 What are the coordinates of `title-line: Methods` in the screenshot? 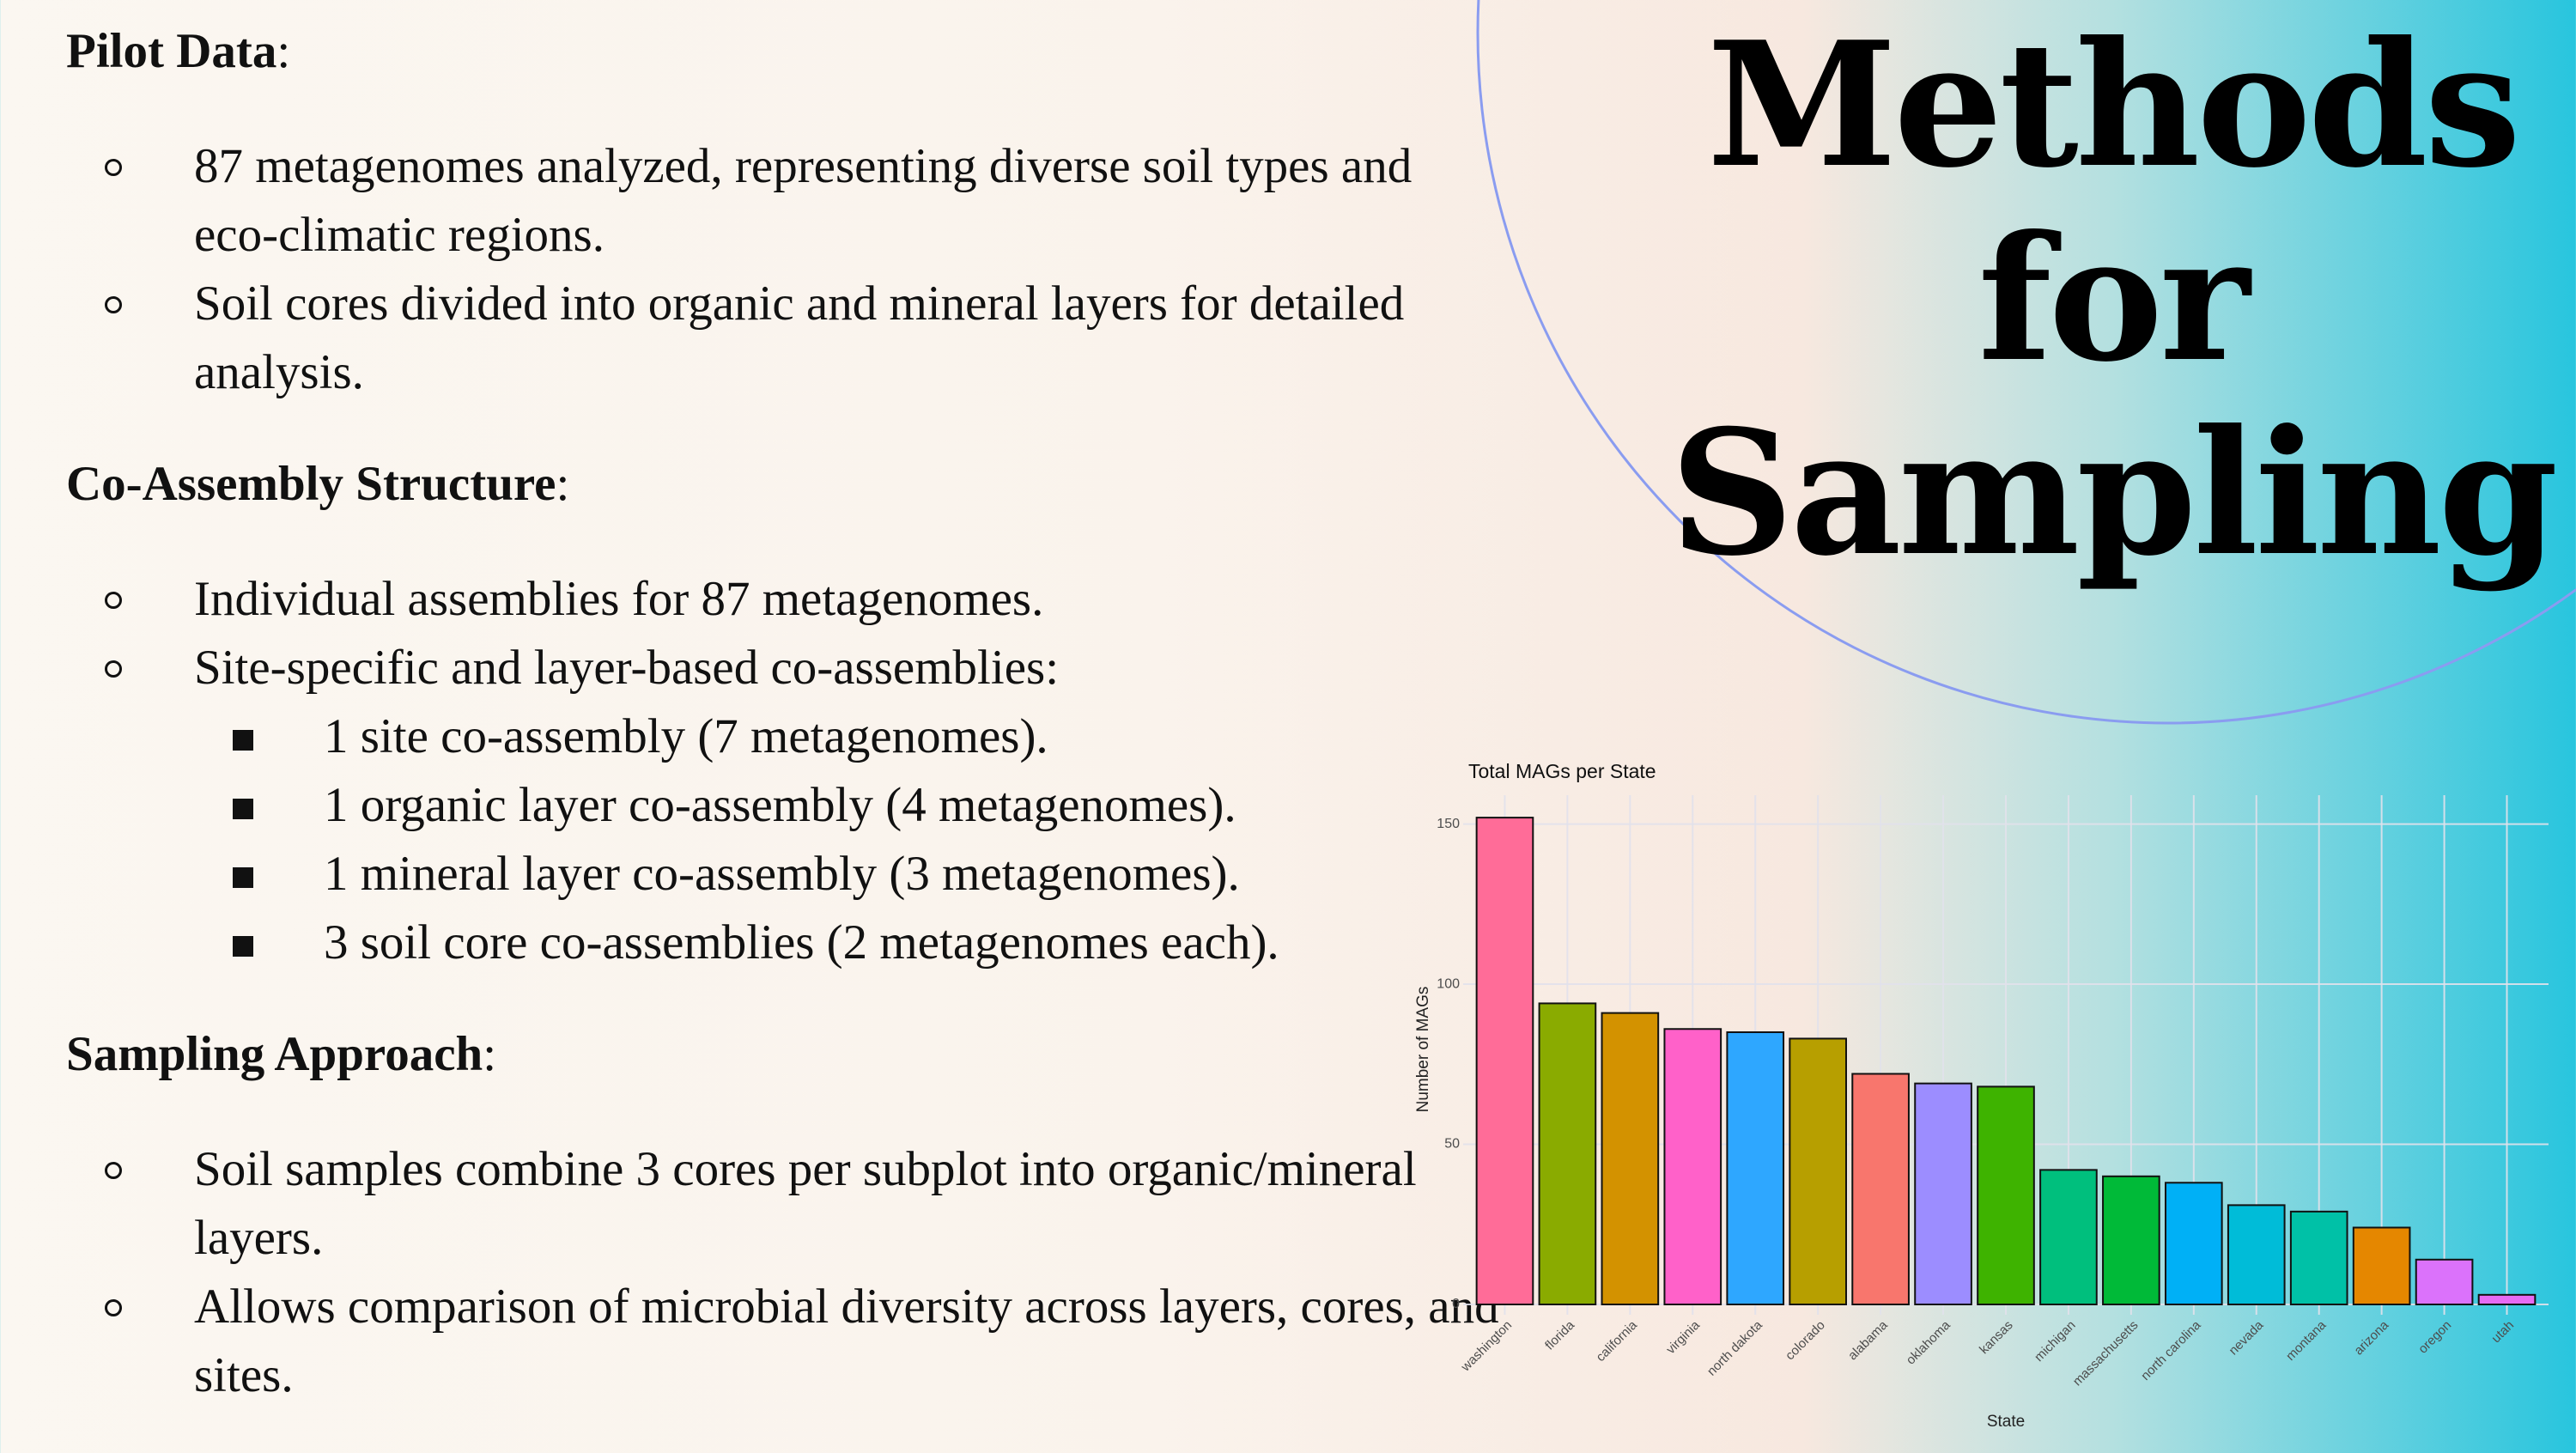 It's located at (2113, 105).